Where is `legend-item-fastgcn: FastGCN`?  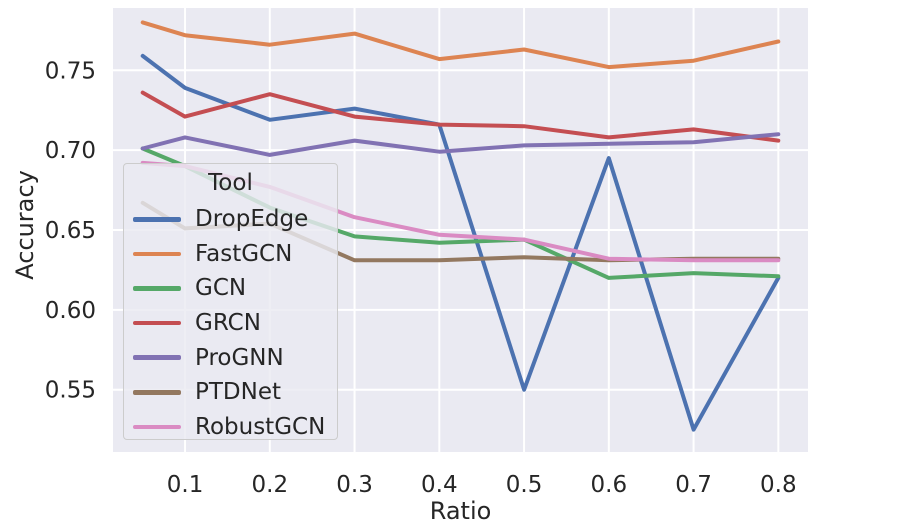 legend-item-fastgcn: FastGCN is located at coordinates (230, 254).